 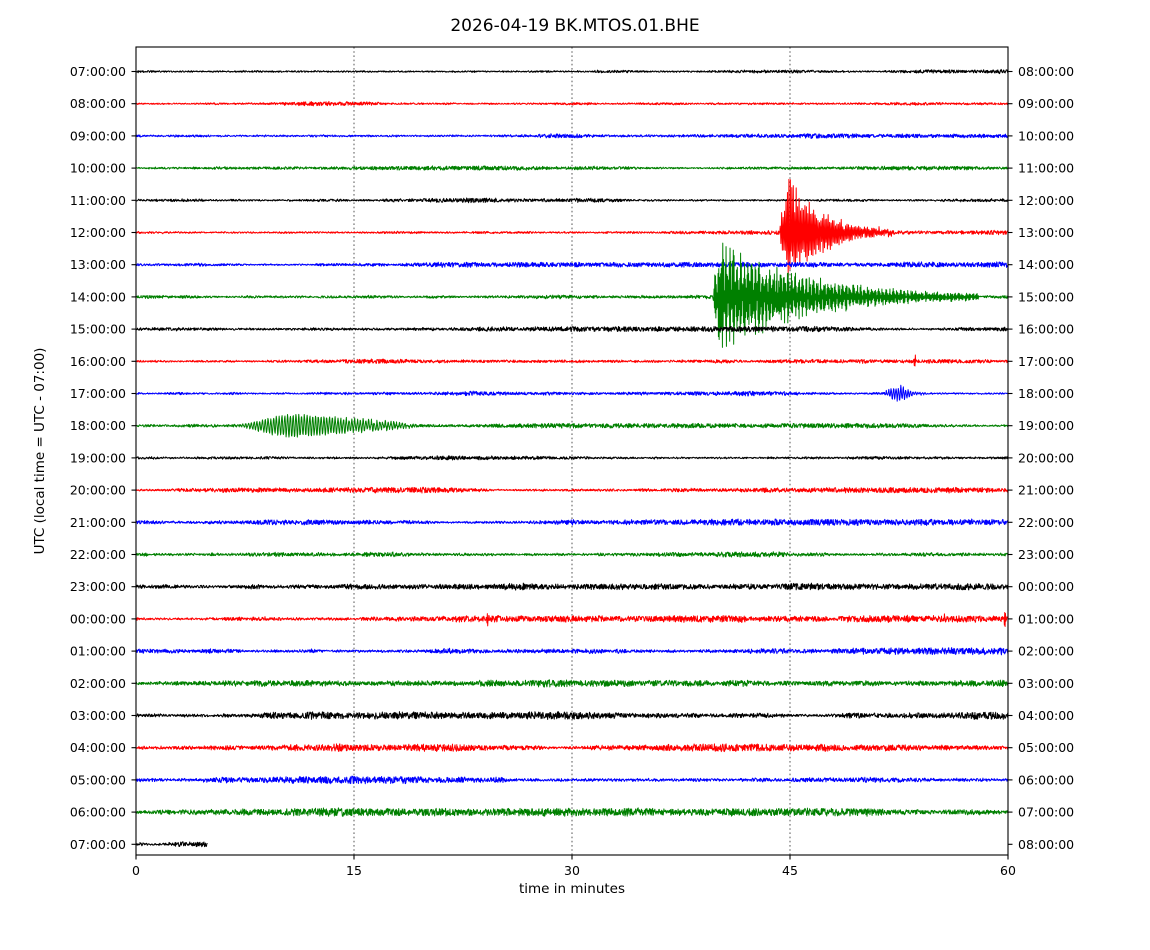 What do you see at coordinates (1046, 264) in the screenshot?
I see `right-tick-label-6: 14:00:00` at bounding box center [1046, 264].